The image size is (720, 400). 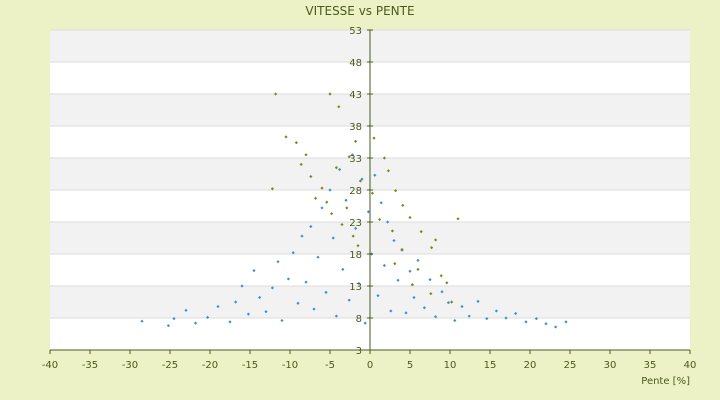 I want to click on y-tick-label: 8, so click(x=359, y=319).